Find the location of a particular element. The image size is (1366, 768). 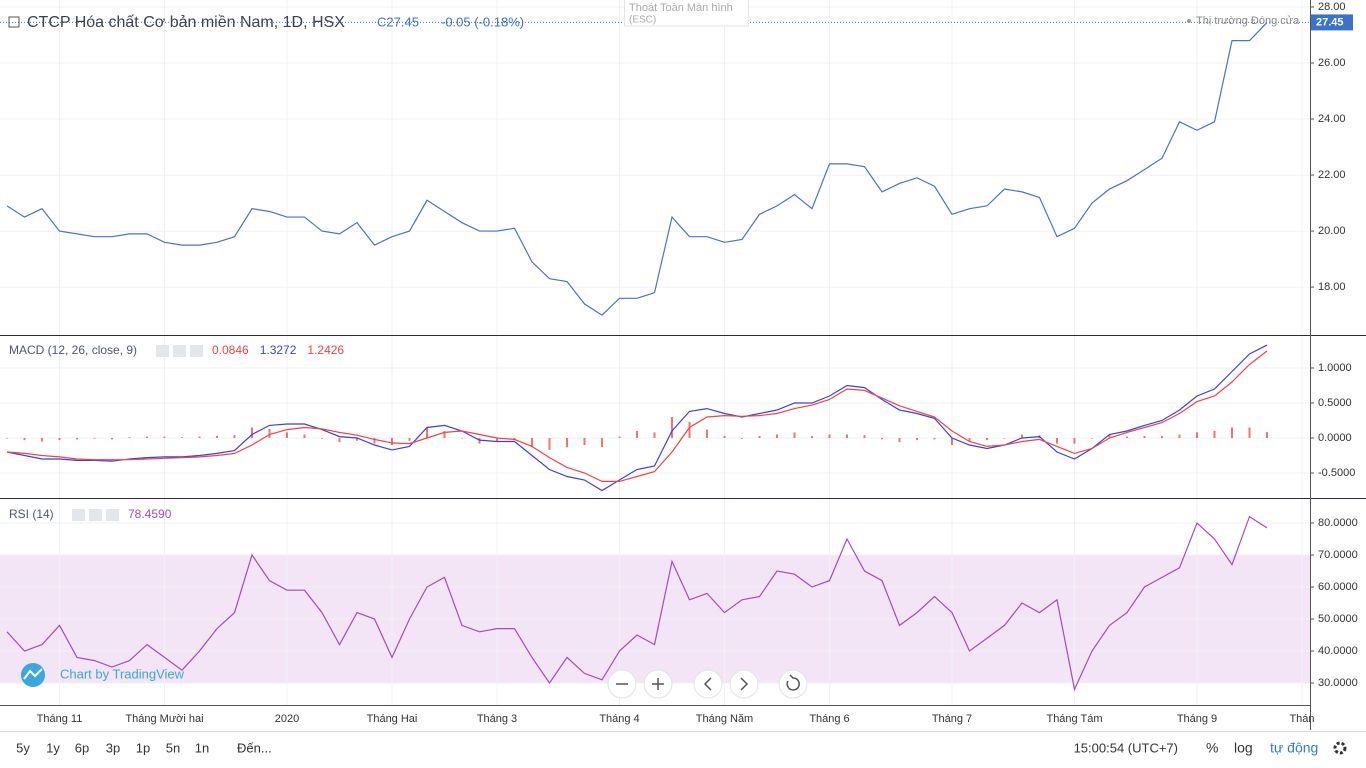

x-tick-label: Tháng Tám is located at coordinates (1074, 719).